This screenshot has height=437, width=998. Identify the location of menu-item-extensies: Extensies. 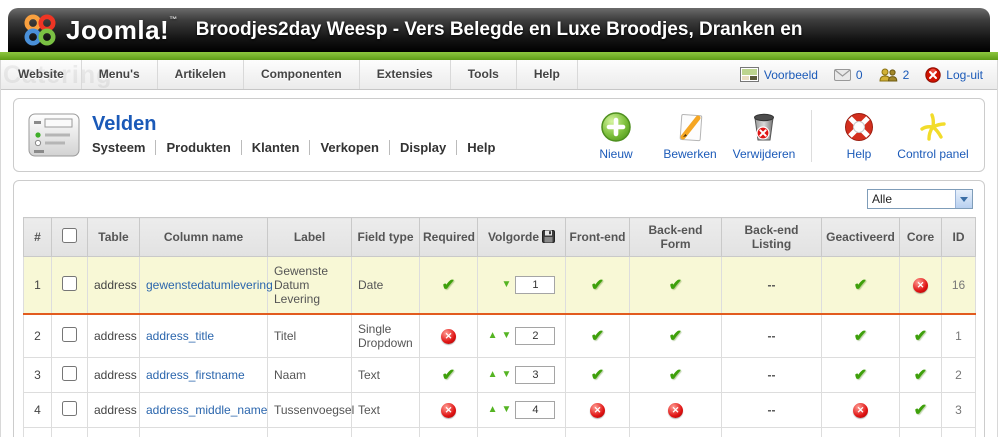
(405, 74).